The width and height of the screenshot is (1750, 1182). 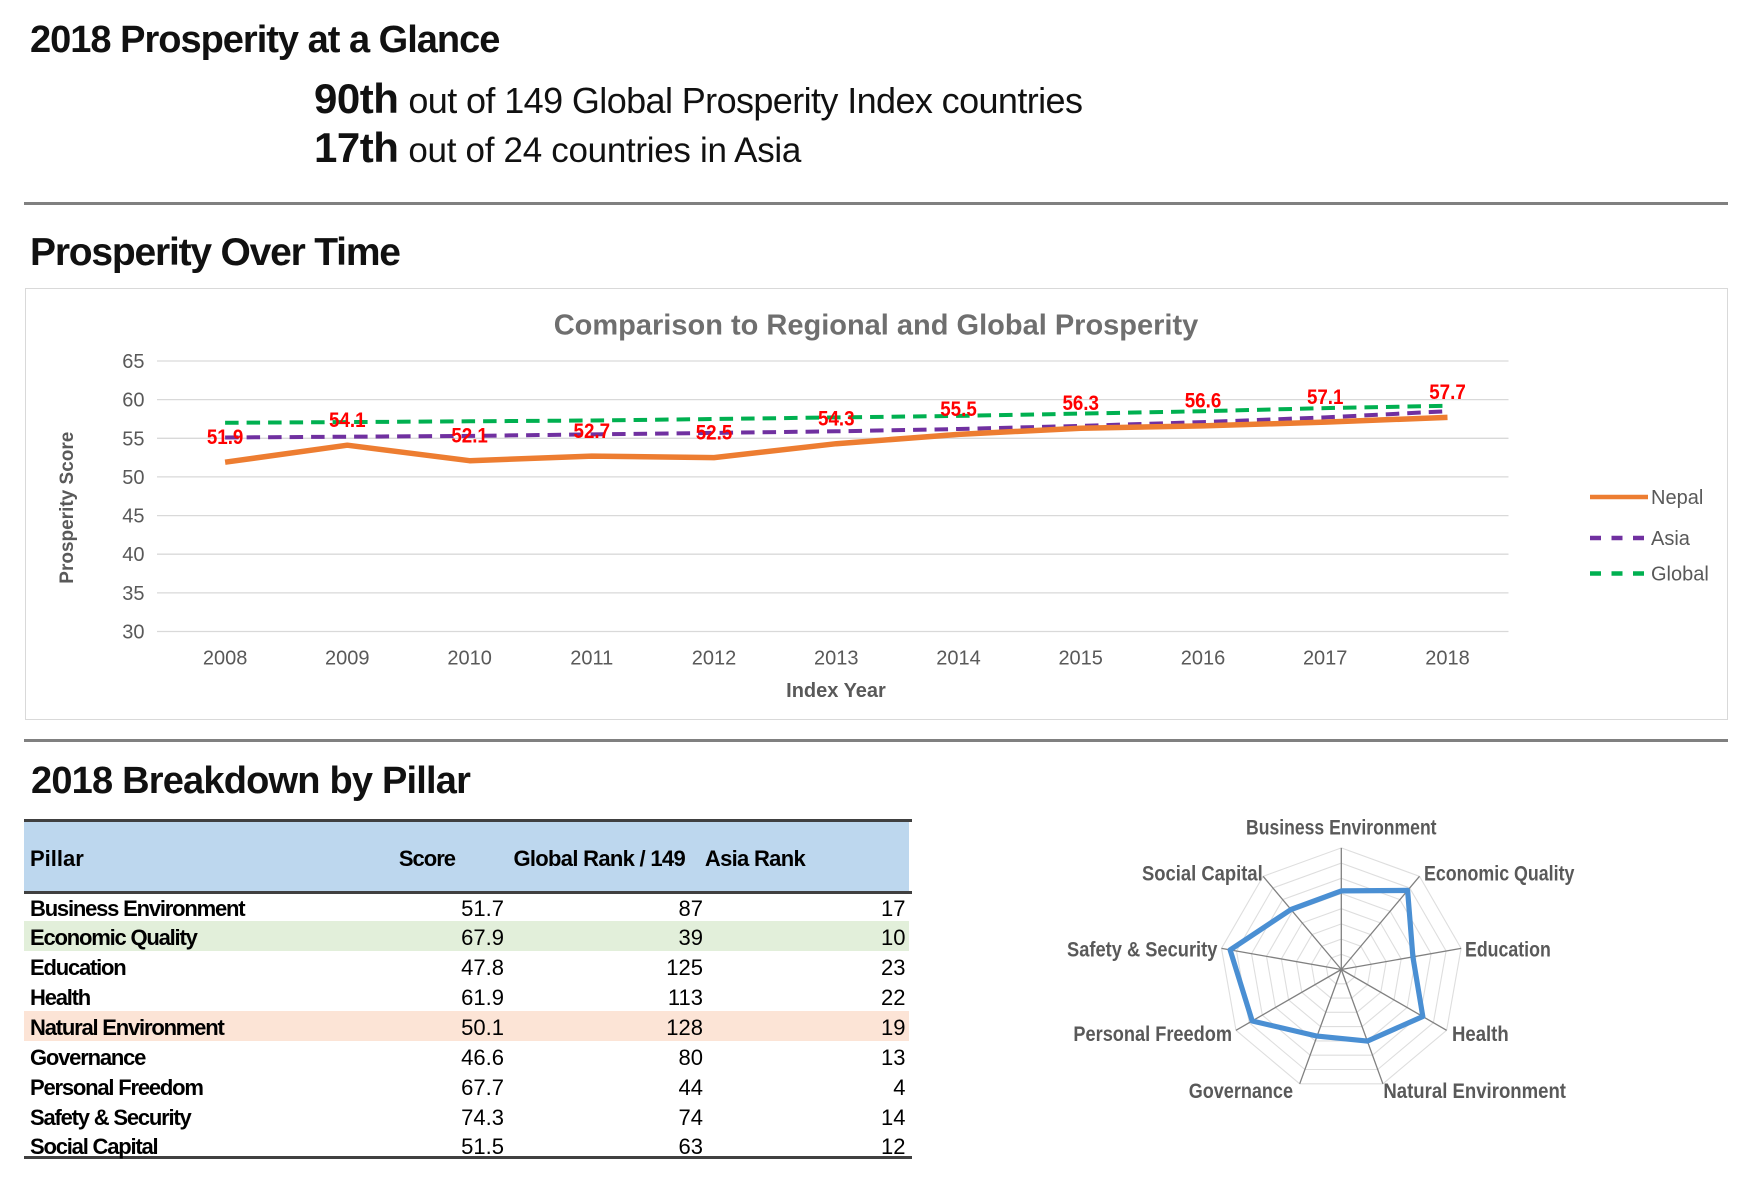 What do you see at coordinates (133, 401) in the screenshot?
I see `svg-text: 60` at bounding box center [133, 401].